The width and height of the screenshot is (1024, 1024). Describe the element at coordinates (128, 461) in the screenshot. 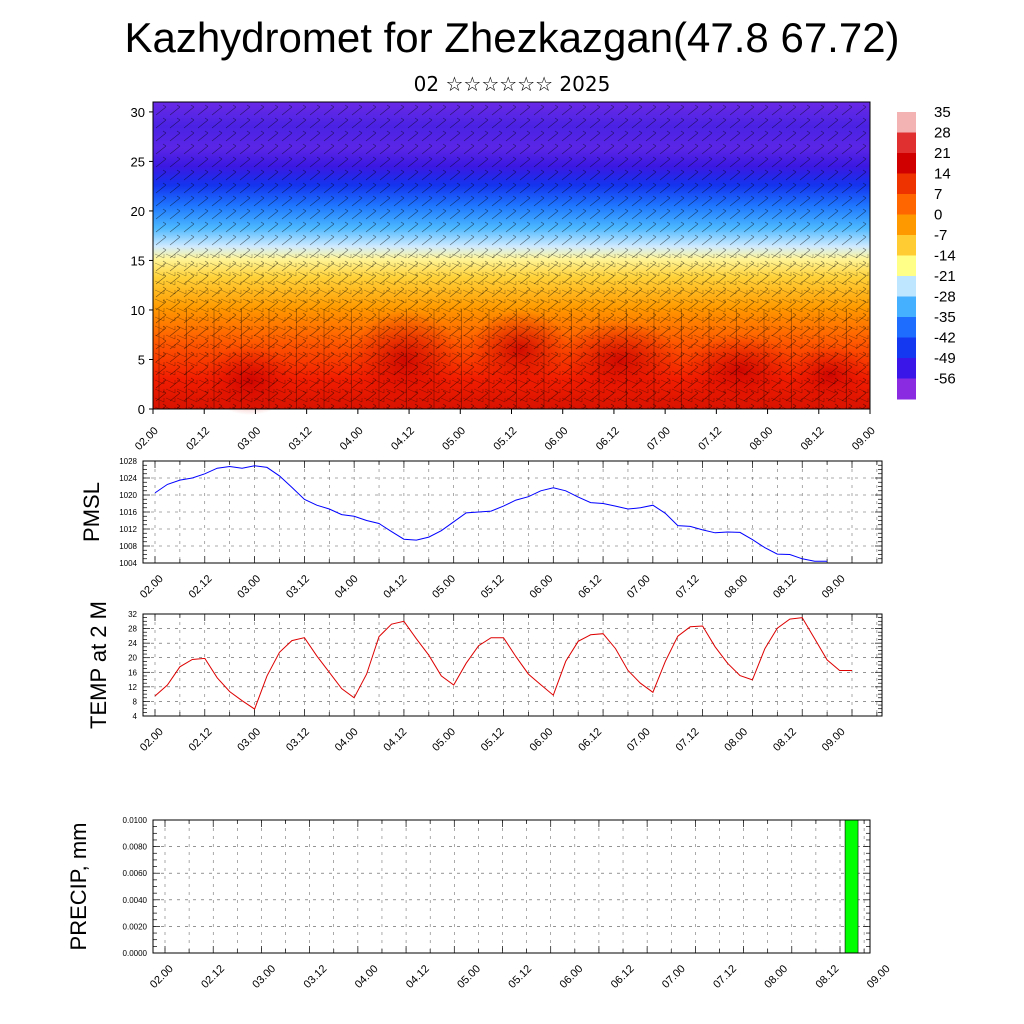

I see `y-tick-label: 1028` at that location.